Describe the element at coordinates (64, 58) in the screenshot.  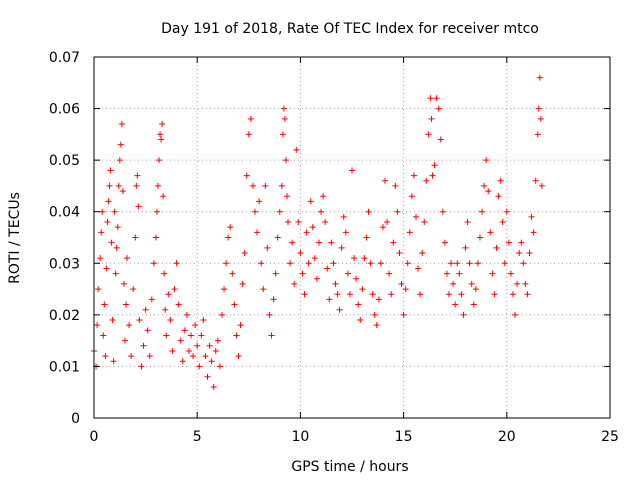
I see `y-tick-label: 0.07` at that location.